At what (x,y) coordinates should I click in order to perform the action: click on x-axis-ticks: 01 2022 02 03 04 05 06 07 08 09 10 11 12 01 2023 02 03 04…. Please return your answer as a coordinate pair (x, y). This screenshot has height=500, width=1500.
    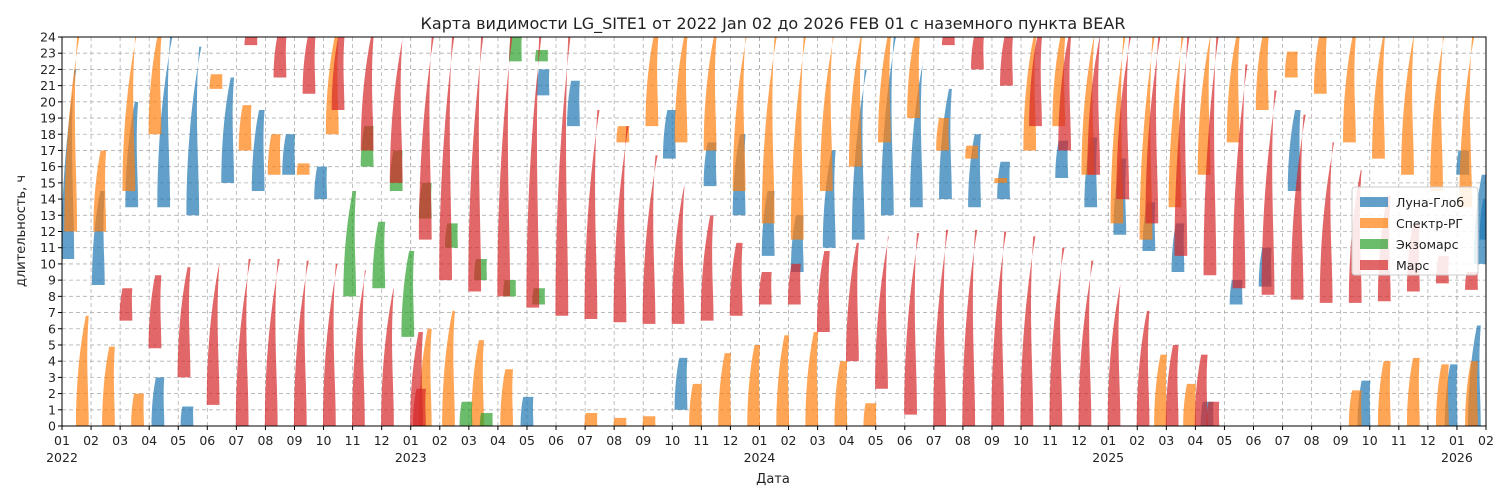
    Looking at the image, I should click on (770, 445).